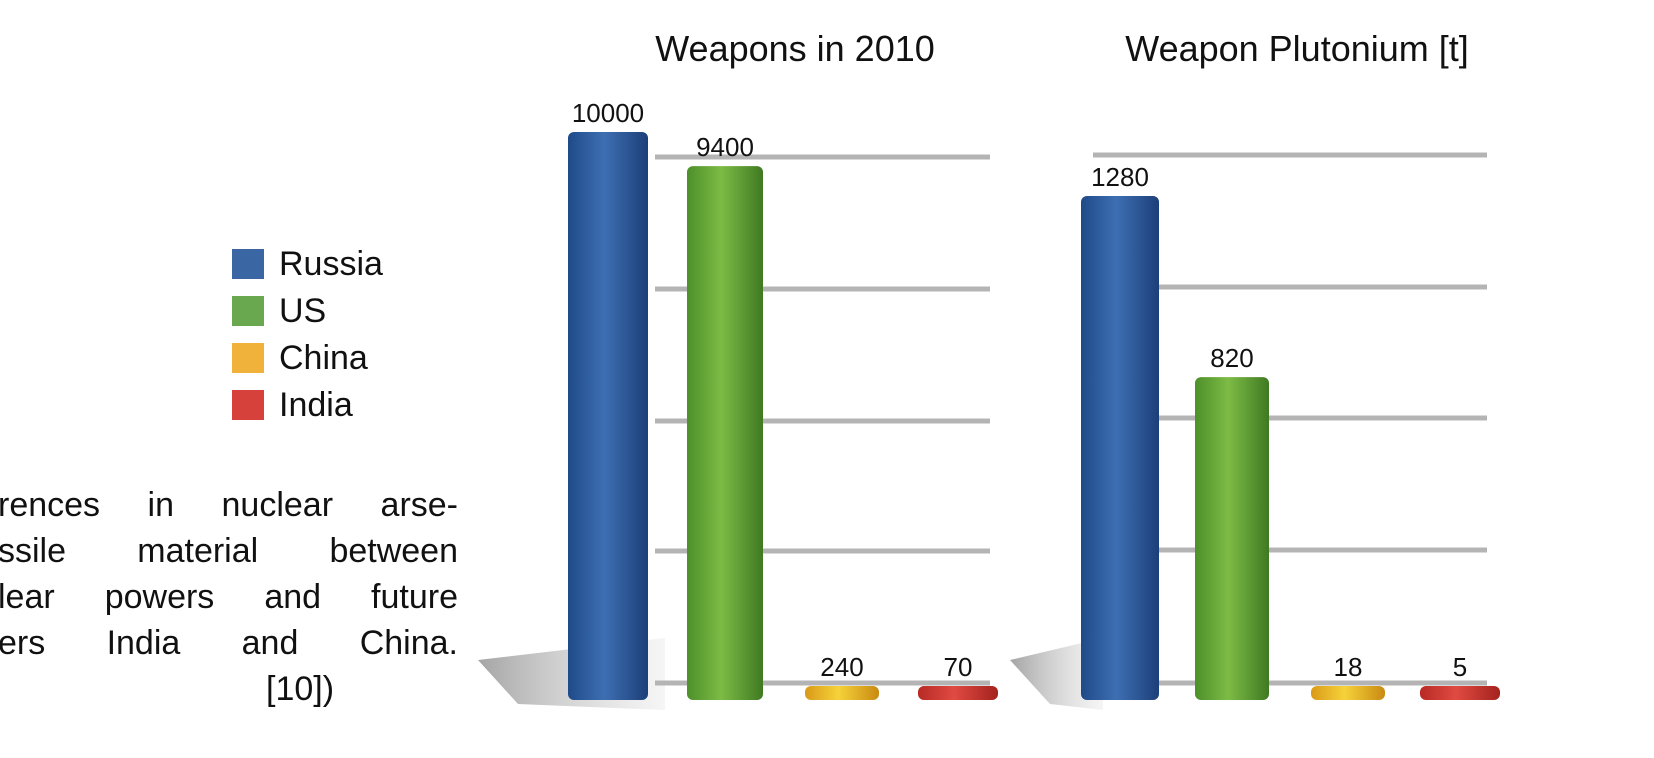 Image resolution: width=1654 pixels, height=758 pixels. What do you see at coordinates (1348, 667) in the screenshot?
I see `plutonium-label-china: 18` at bounding box center [1348, 667].